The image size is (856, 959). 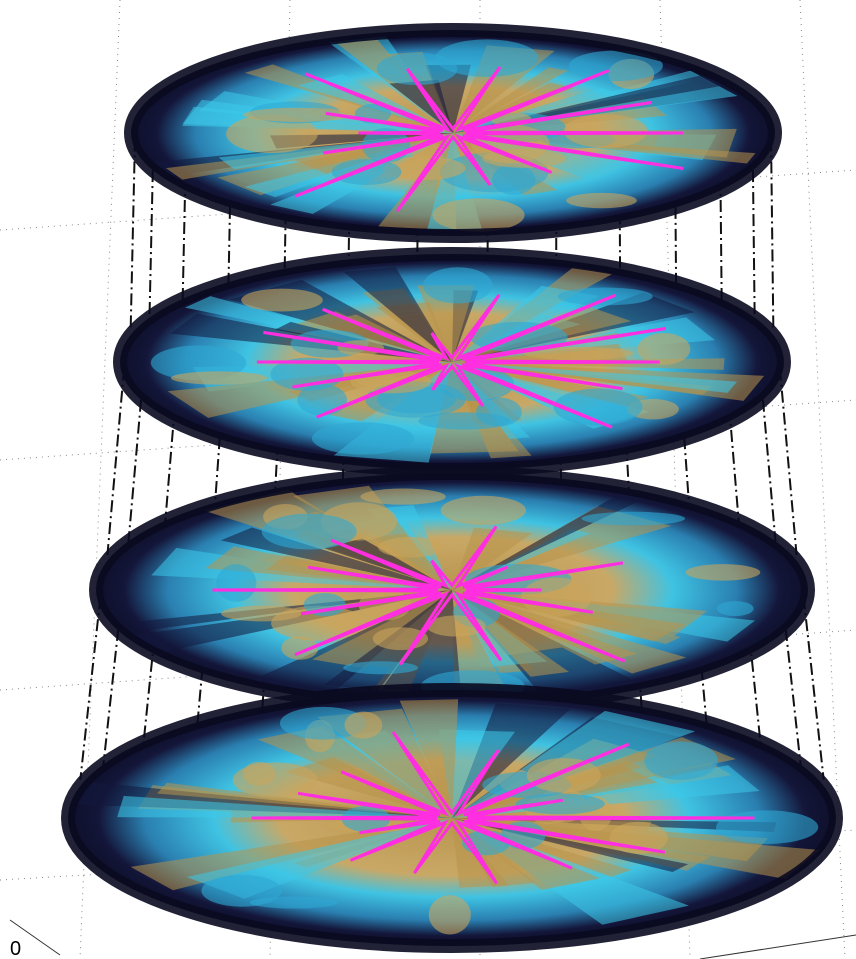 I want to click on axis-tick: 0, so click(x=15, y=948).